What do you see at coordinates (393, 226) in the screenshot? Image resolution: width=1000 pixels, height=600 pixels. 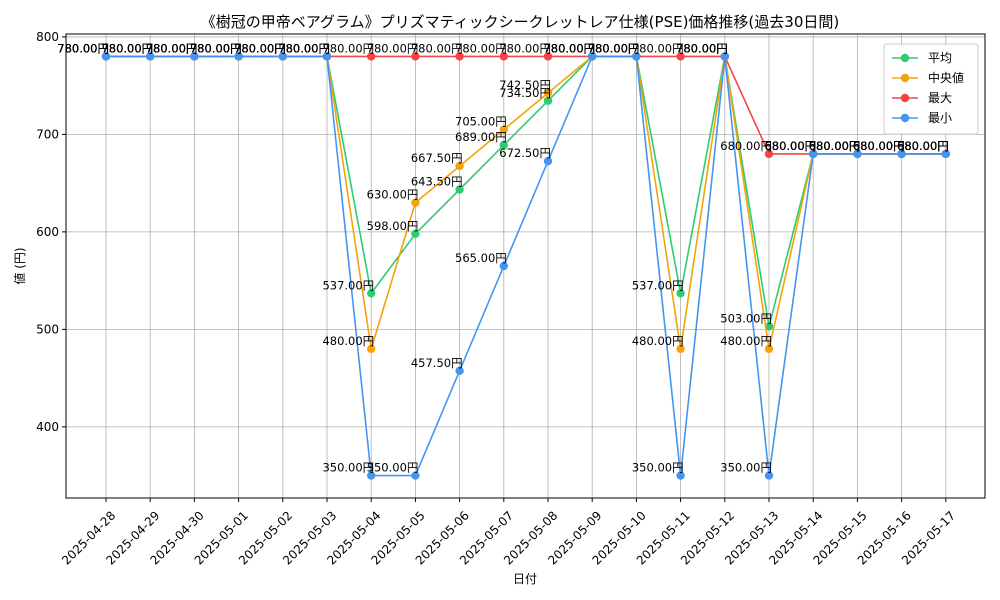 I see `data-label: 598.00円` at bounding box center [393, 226].